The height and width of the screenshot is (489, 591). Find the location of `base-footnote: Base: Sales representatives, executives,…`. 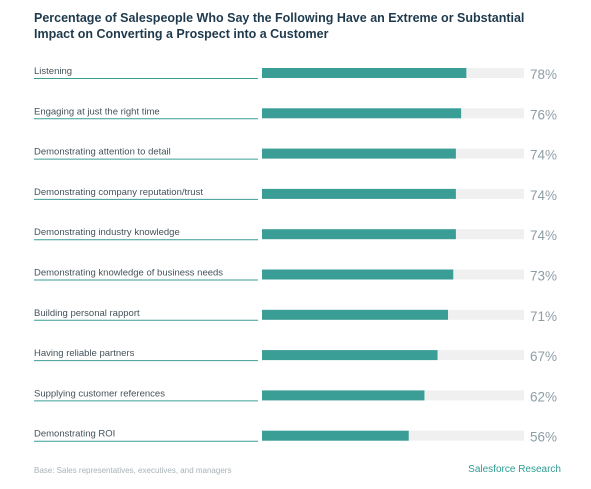

base-footnote: Base: Sales representatives, executives,… is located at coordinates (133, 470).